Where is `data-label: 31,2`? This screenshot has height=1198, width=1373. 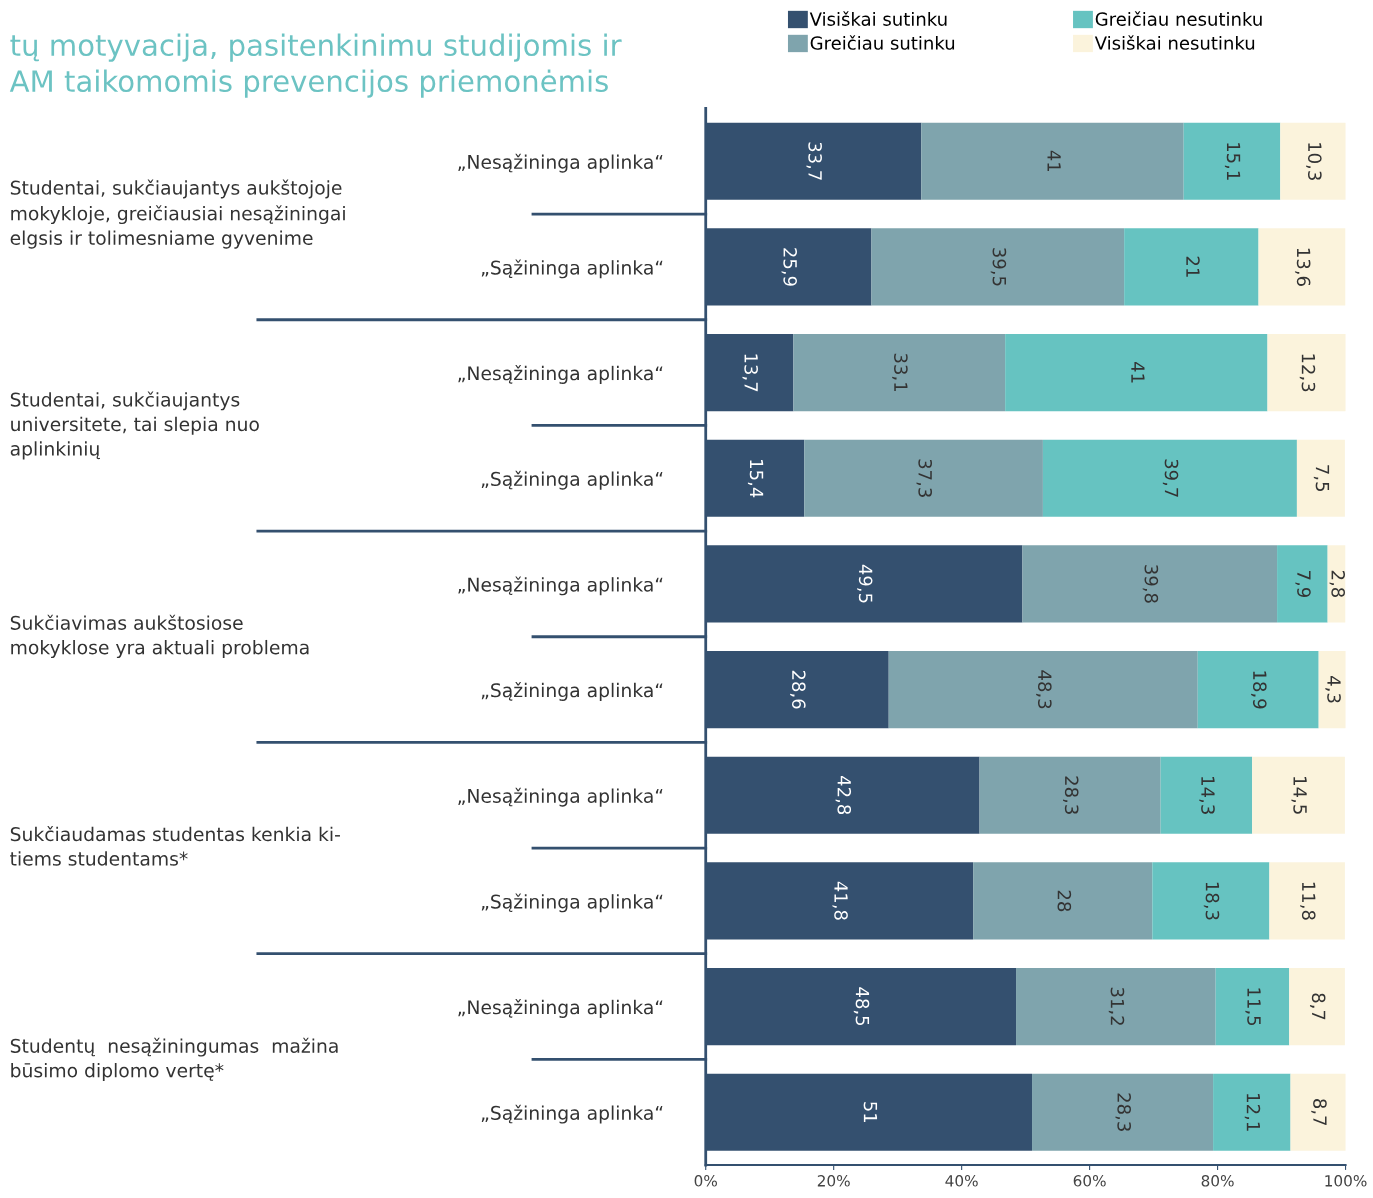 data-label: 31,2 is located at coordinates (1116, 1006).